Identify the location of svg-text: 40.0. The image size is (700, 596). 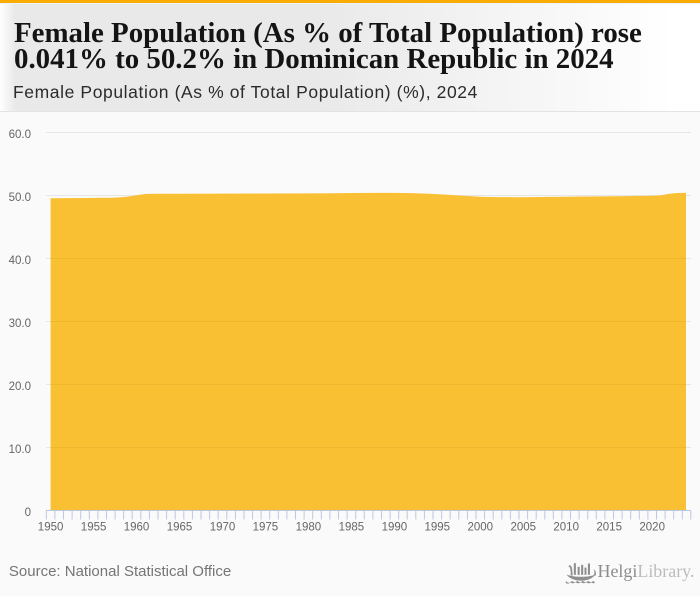
(20, 261).